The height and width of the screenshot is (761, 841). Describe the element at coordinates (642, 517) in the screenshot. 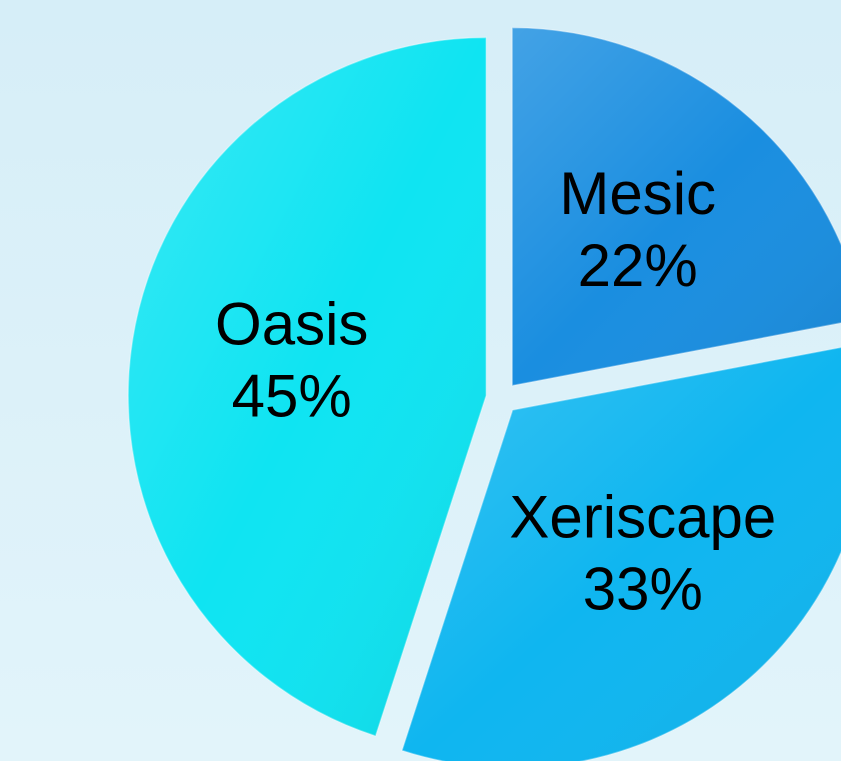

I see `slice-category-label: Xeriscape` at that location.